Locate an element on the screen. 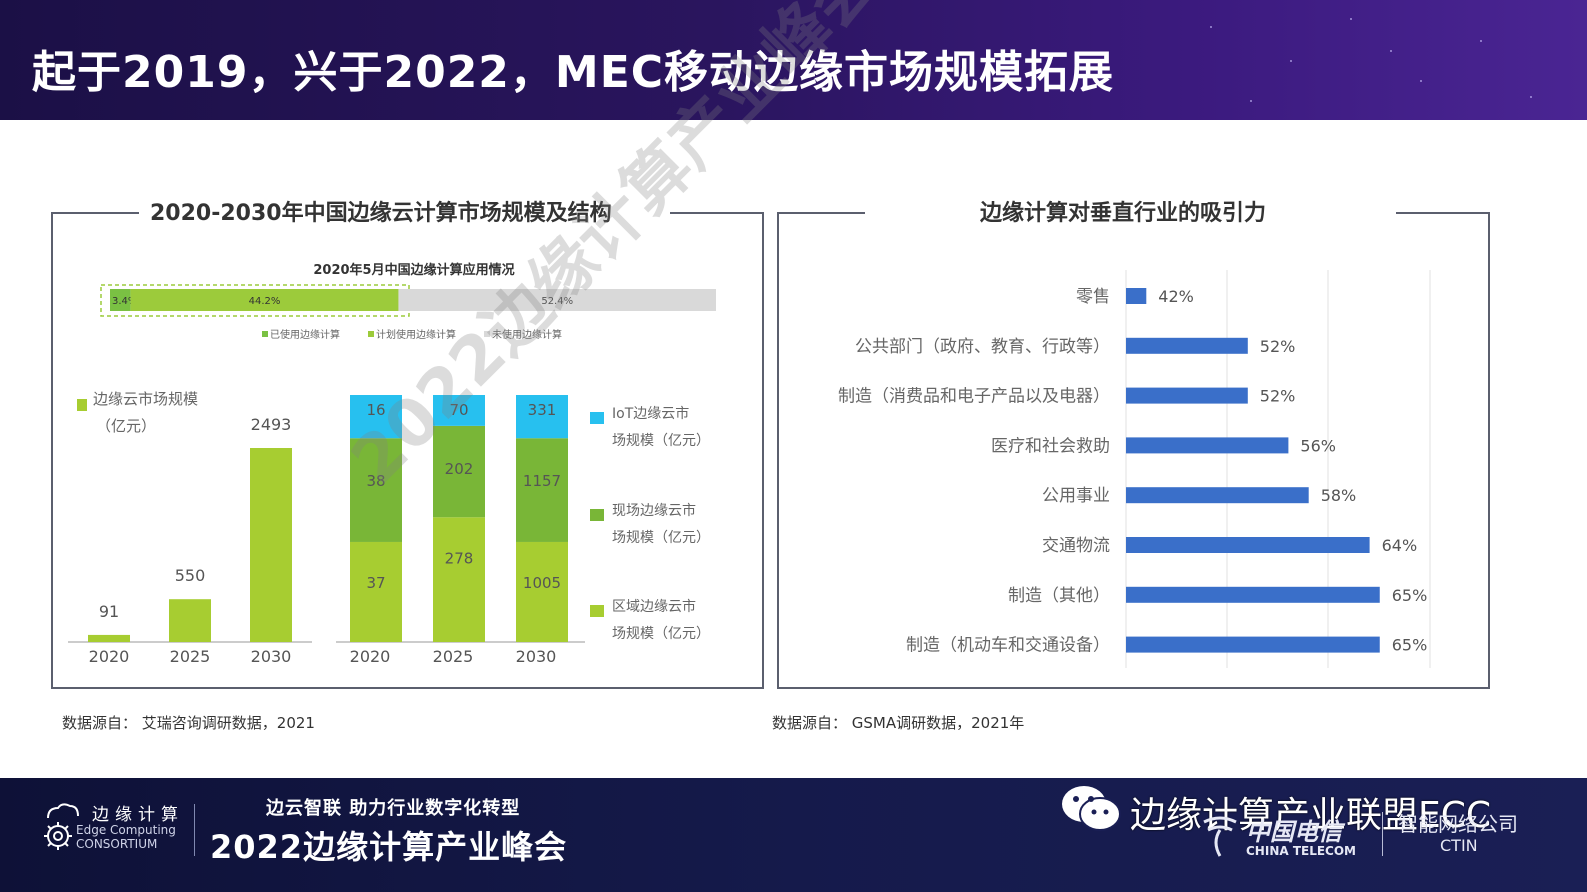 The image size is (1587, 892). wechat-account-name: 边缘计算产业联盟ECC is located at coordinates (1311, 815).